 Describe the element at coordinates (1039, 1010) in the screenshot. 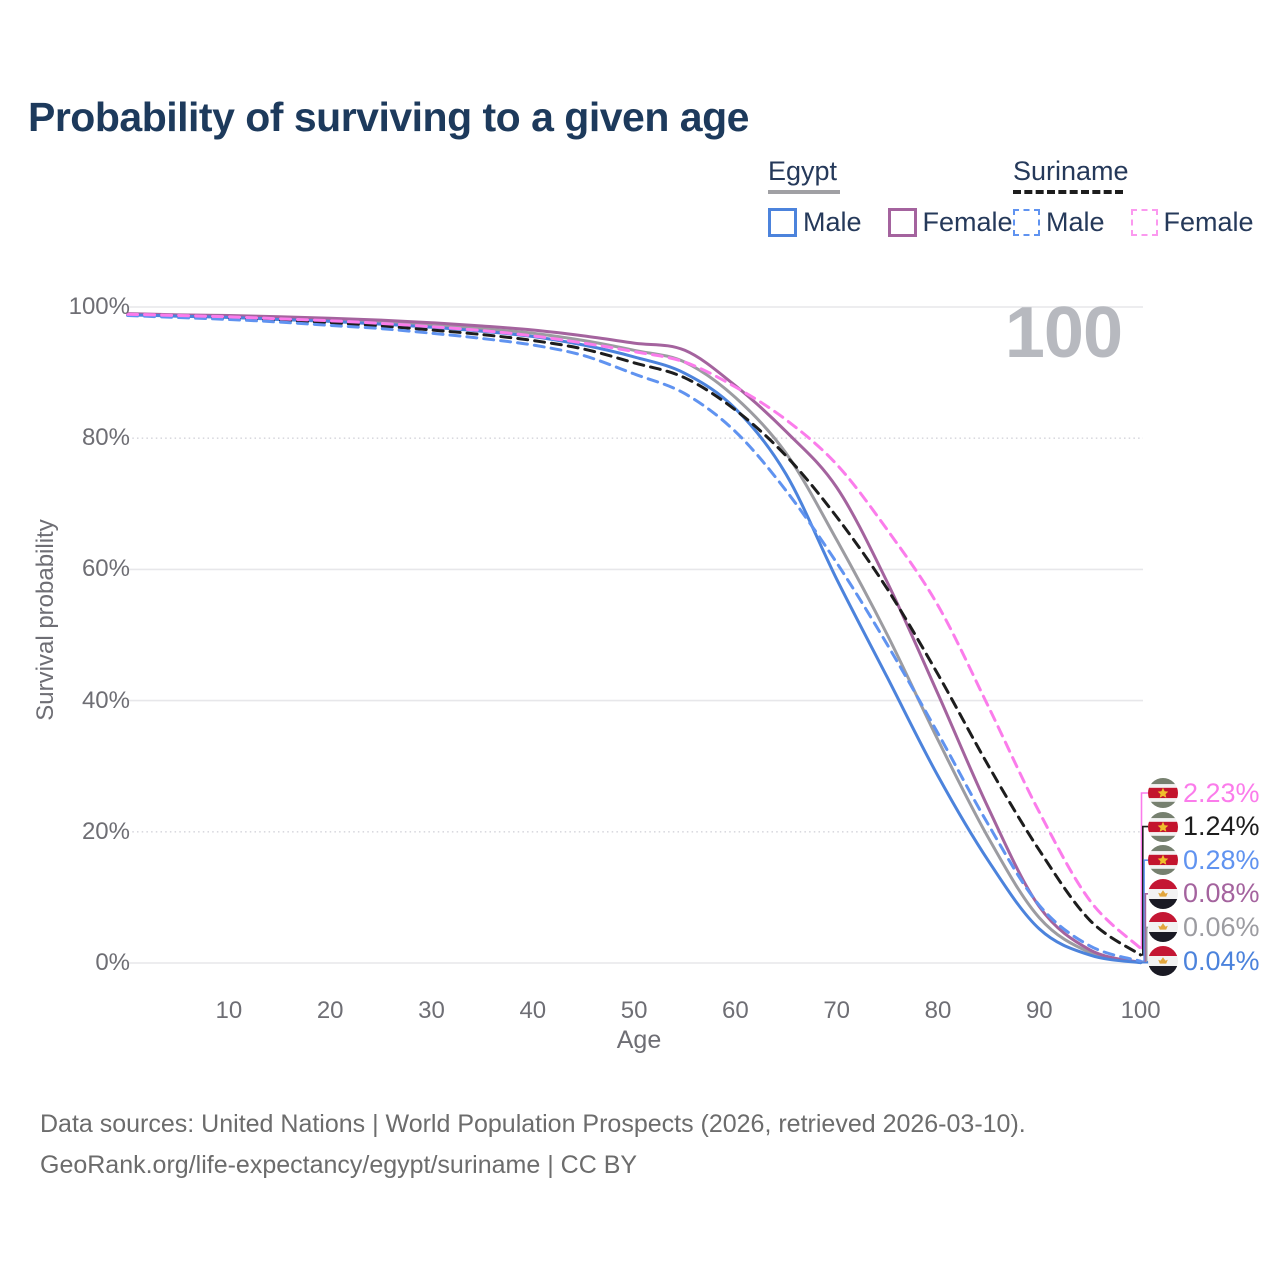

I see `x-tick-label: 90` at that location.